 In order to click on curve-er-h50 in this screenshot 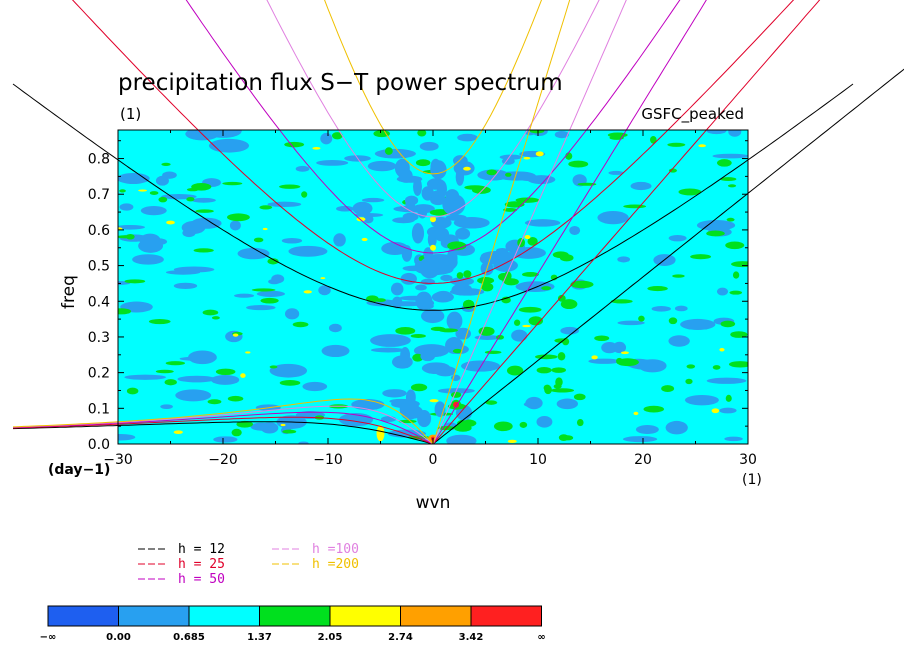, I will do `click(223, 427)`.